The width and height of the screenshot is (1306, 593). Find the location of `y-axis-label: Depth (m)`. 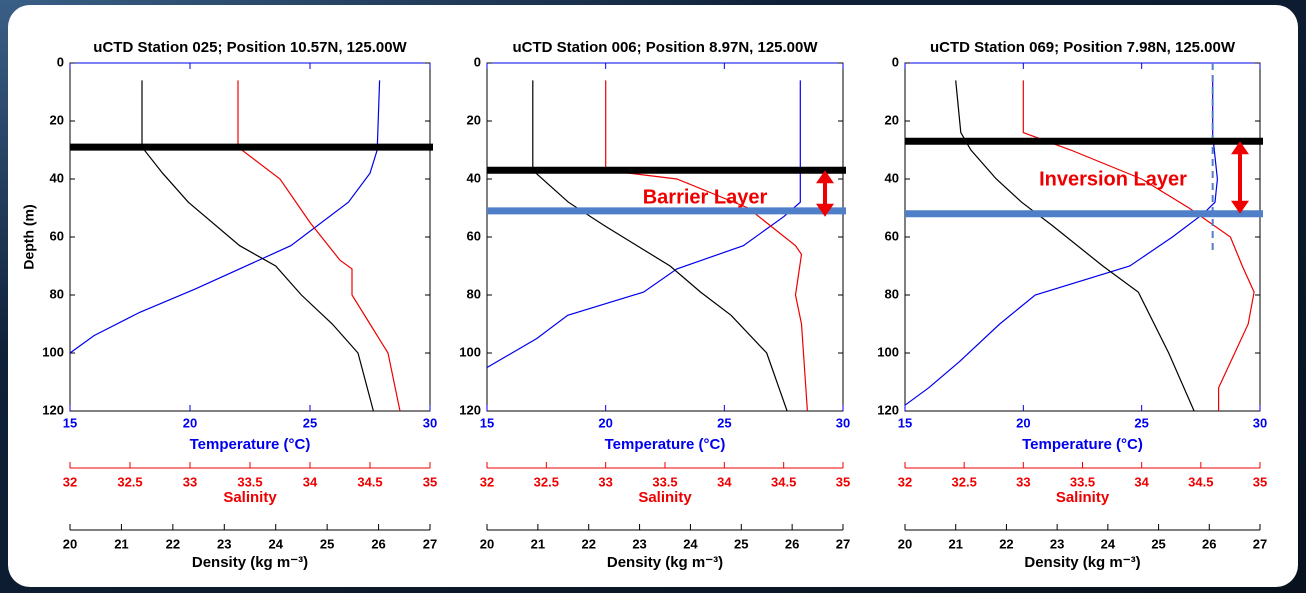

y-axis-label: Depth (m) is located at coordinates (29, 236).